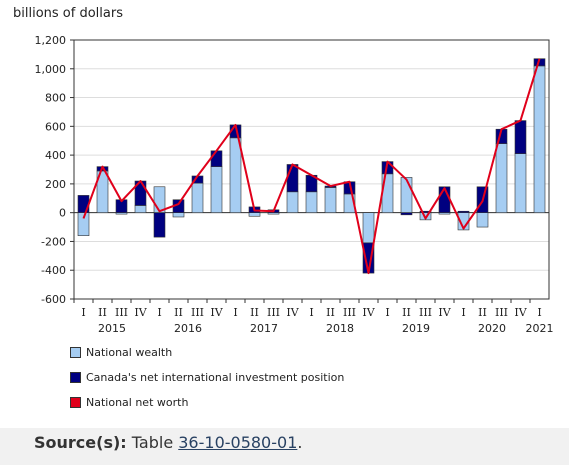 Image resolution: width=569 pixels, height=465 pixels. I want to click on y-axis-ticks: -600 -400 -200 0 200 400 600 800 1,000 1,200, so click(54, 170).